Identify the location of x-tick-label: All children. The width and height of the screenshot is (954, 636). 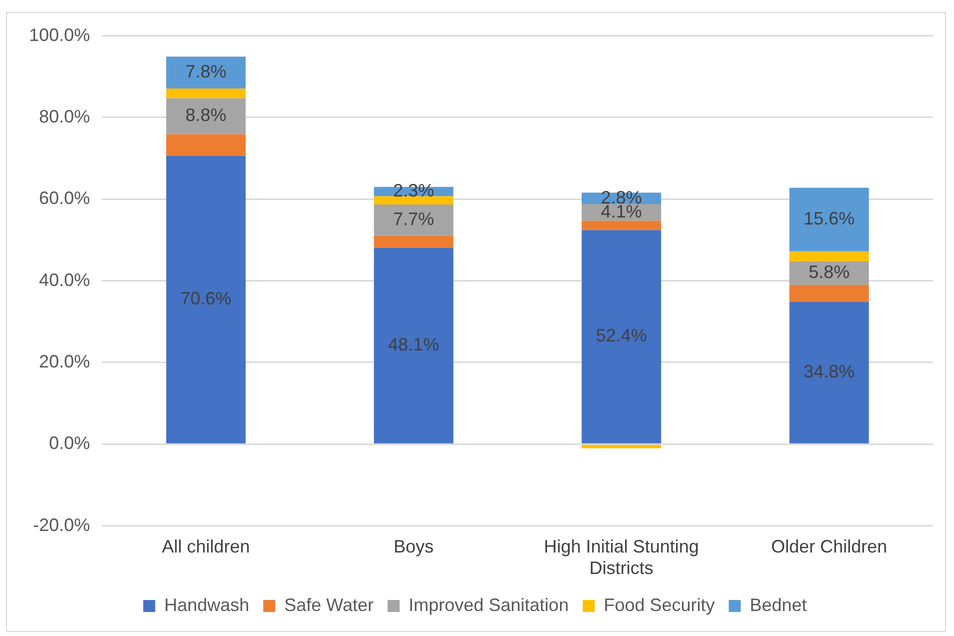
(206, 546).